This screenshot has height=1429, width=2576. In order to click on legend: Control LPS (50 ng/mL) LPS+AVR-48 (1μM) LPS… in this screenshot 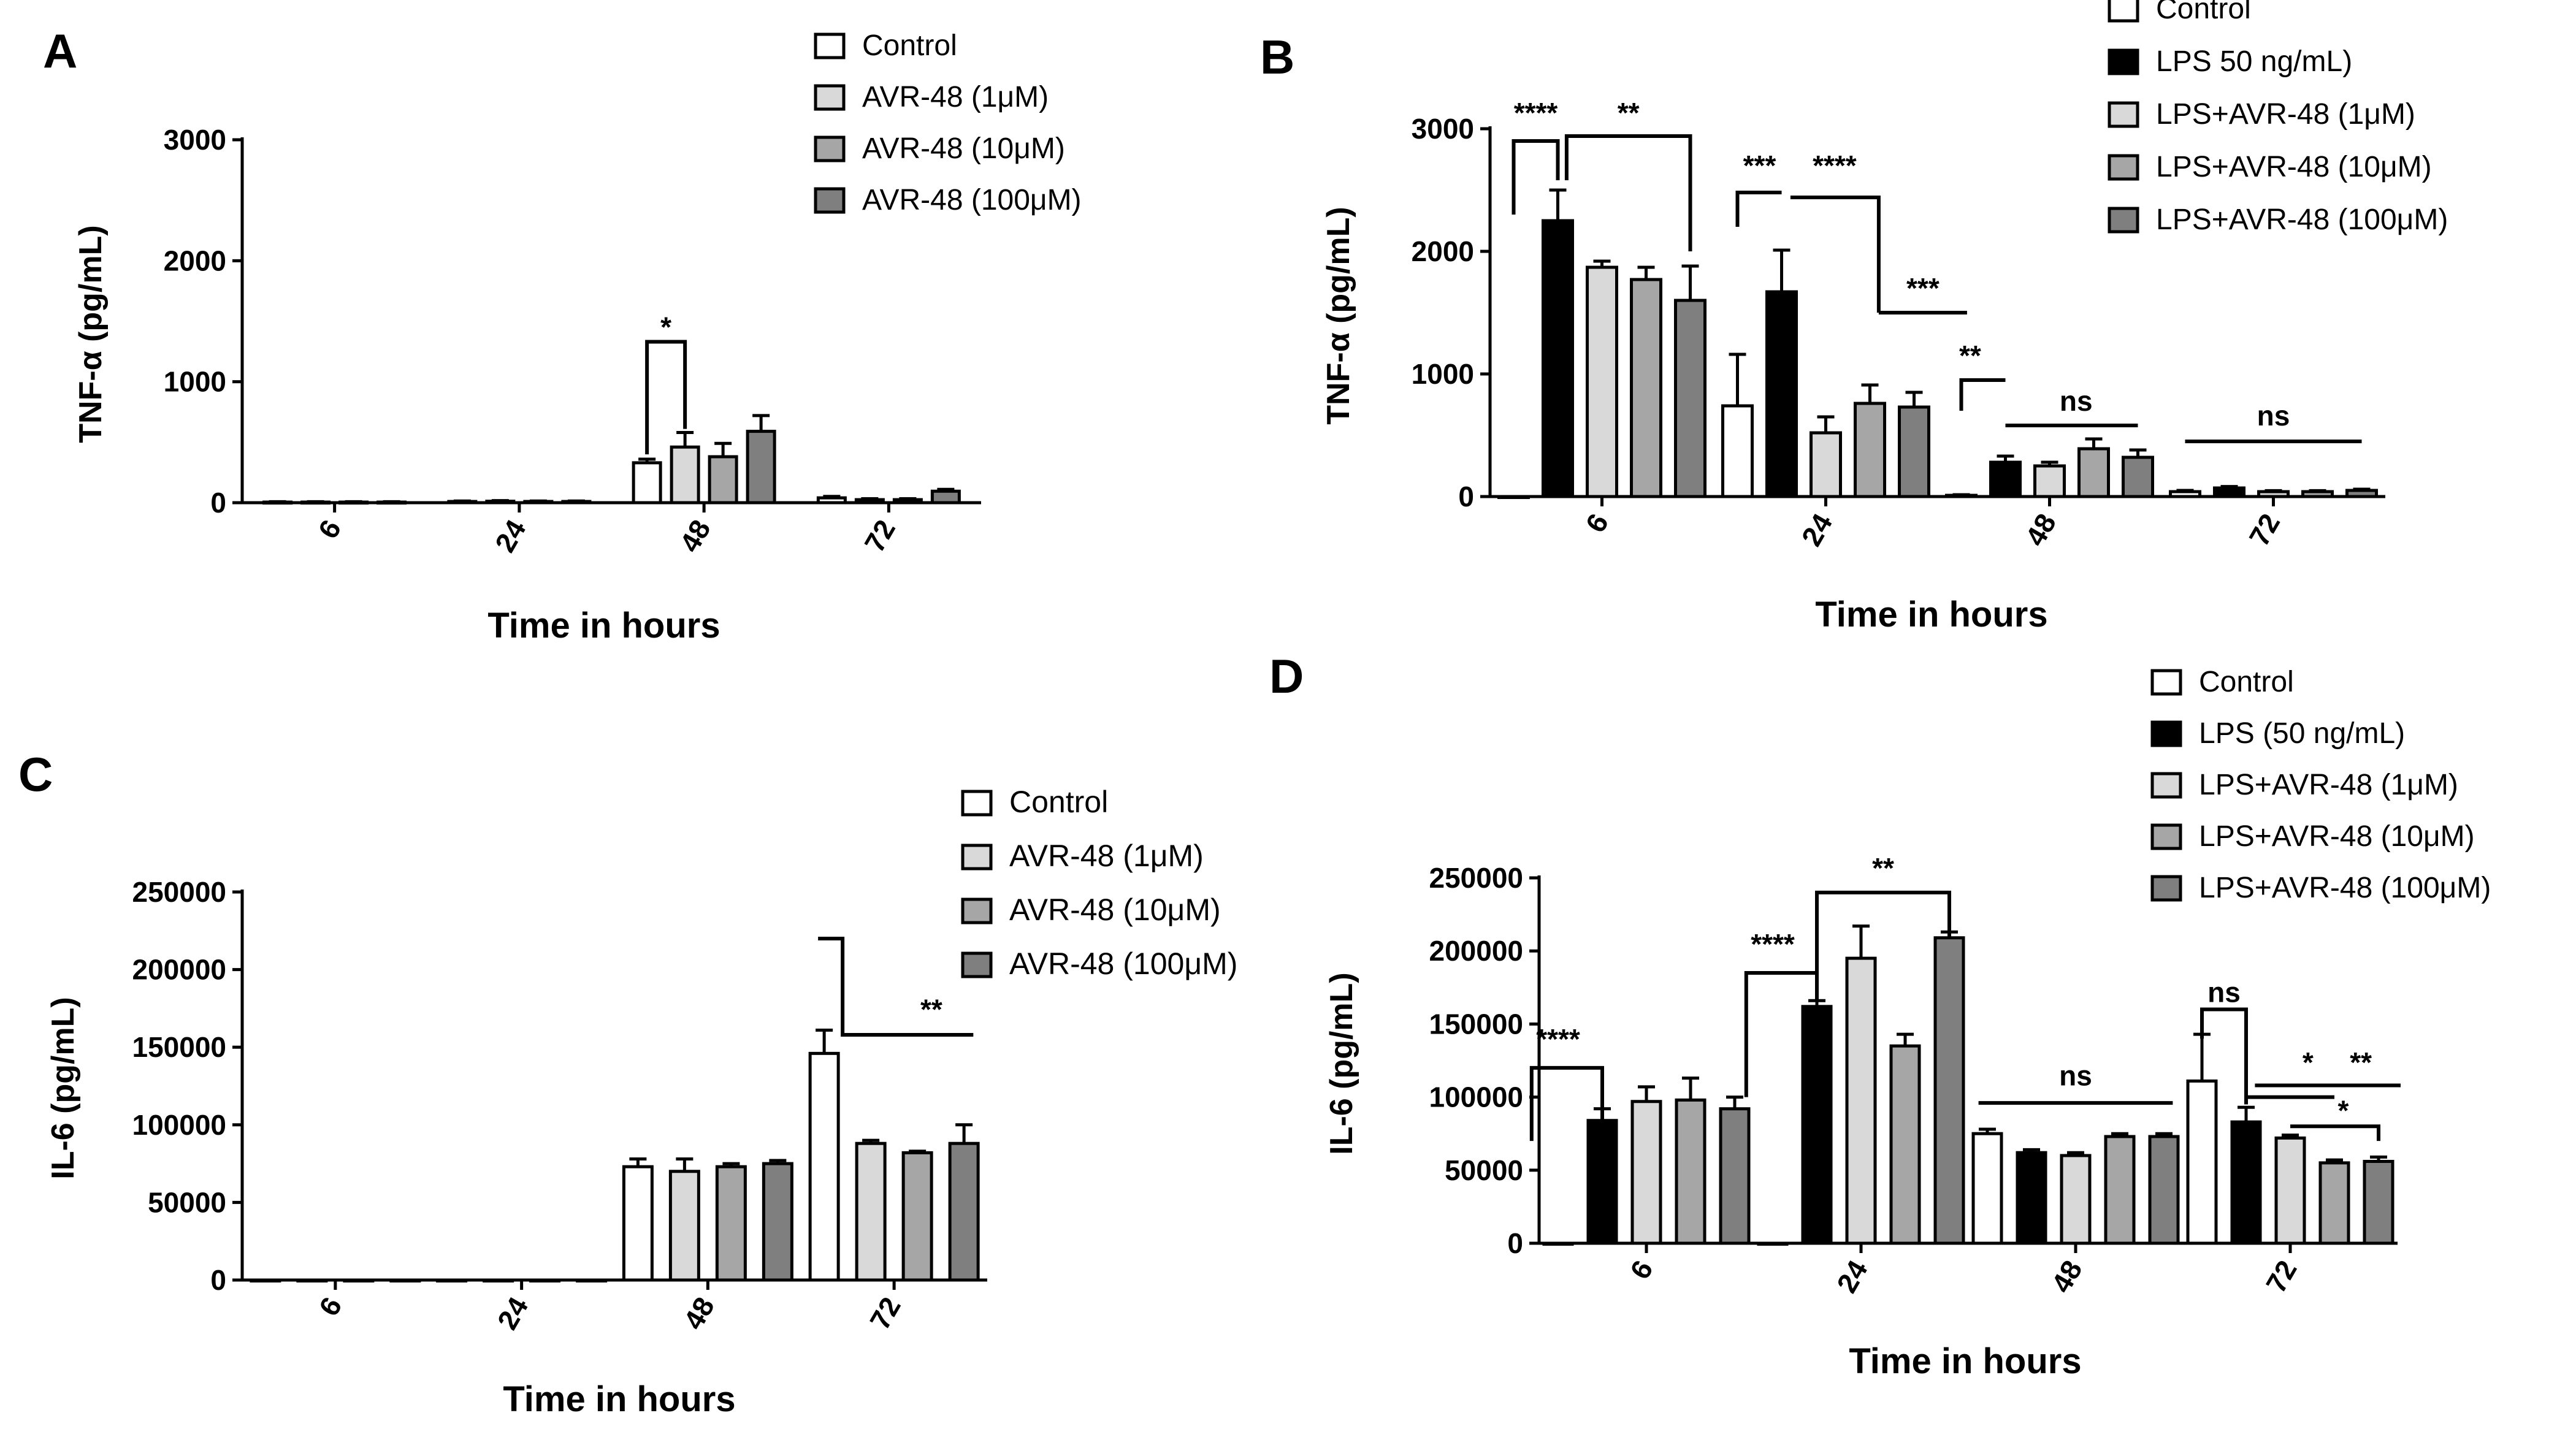, I will do `click(2320, 785)`.